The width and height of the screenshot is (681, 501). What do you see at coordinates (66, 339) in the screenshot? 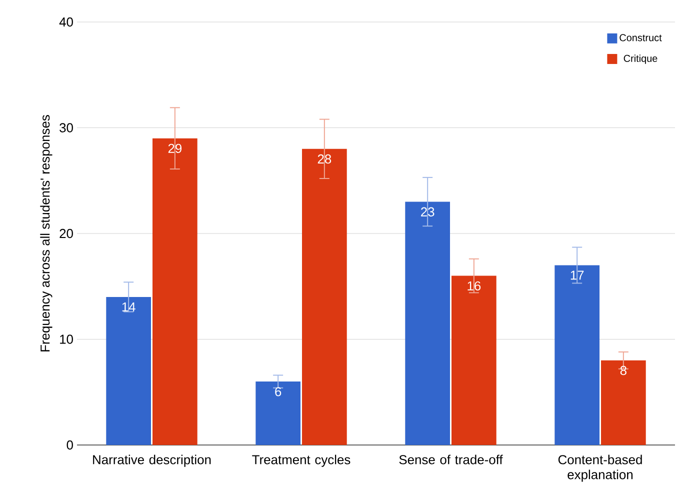
I see `y-tick-label: 10` at bounding box center [66, 339].